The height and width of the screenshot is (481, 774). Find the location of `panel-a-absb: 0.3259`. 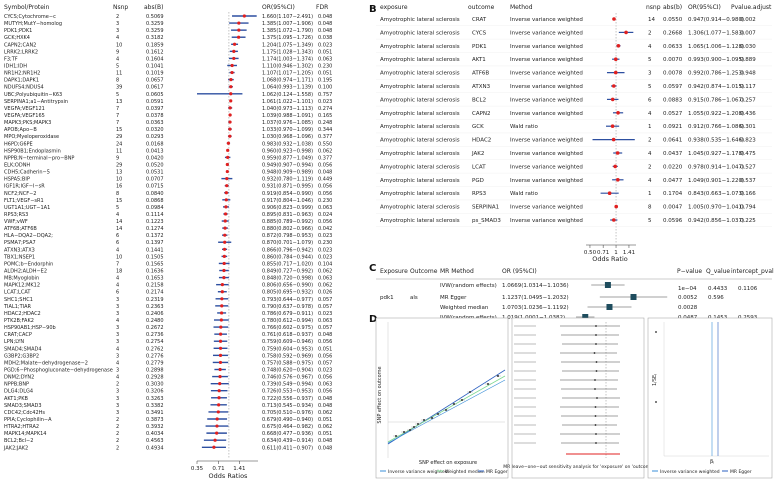

panel-a-absb: 0.3259 is located at coordinates (155, 24).